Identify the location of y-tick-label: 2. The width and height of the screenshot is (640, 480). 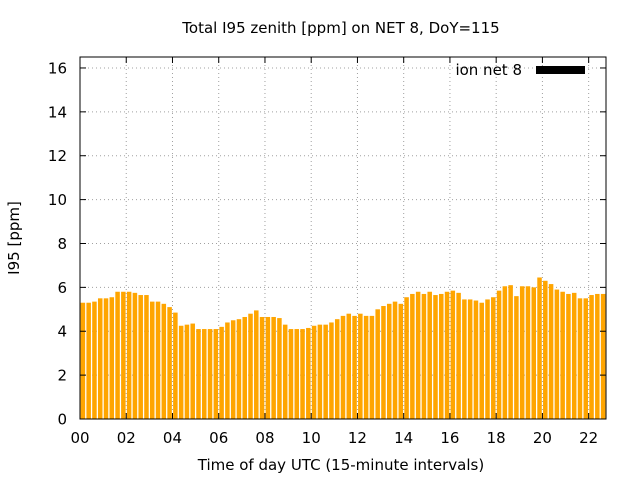
(62, 376).